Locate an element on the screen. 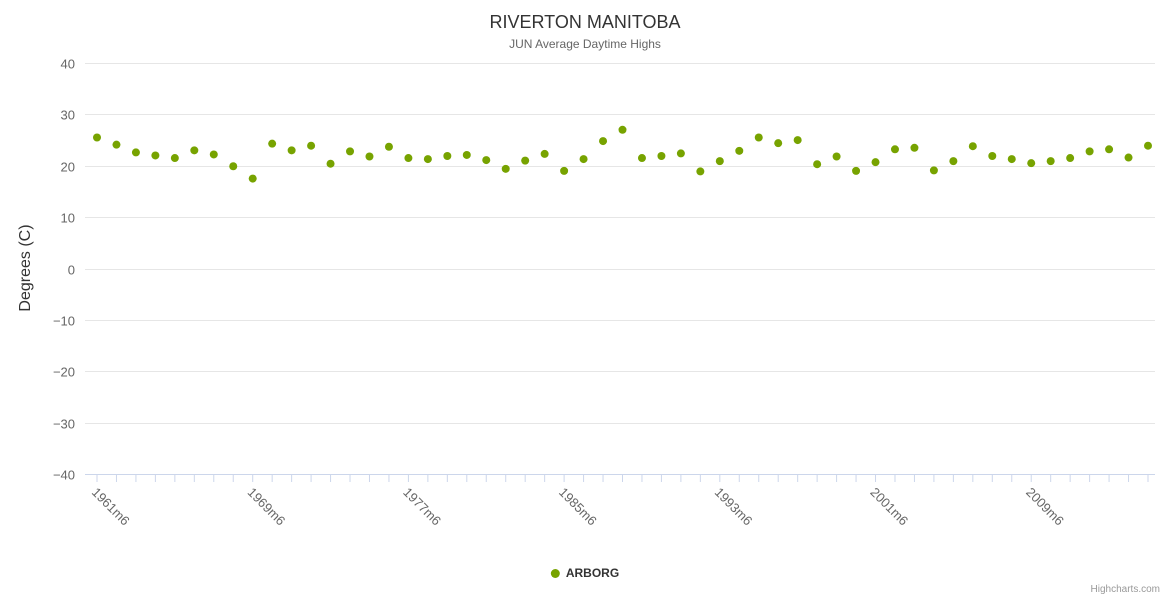  chart-subtitle: JUN Average Daytime Highs is located at coordinates (585, 44).